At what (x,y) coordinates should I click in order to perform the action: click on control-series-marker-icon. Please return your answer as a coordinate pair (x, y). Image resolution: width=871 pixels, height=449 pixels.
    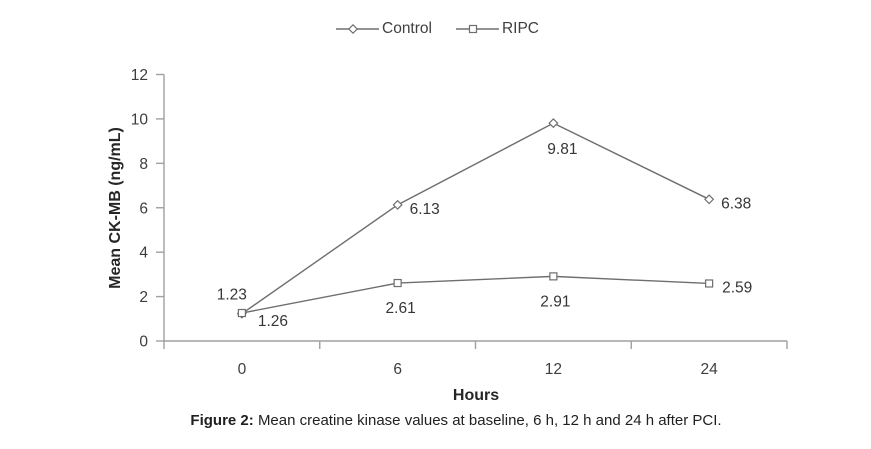
    Looking at the image, I should click on (357, 29).